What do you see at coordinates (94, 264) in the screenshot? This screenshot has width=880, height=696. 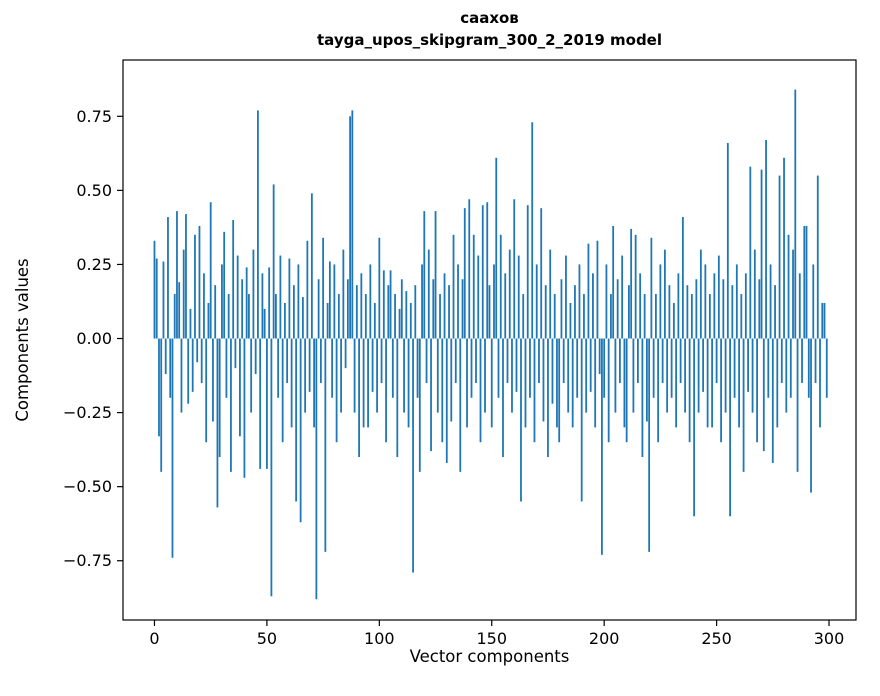 I see `y-tick-label: 0.25` at bounding box center [94, 264].